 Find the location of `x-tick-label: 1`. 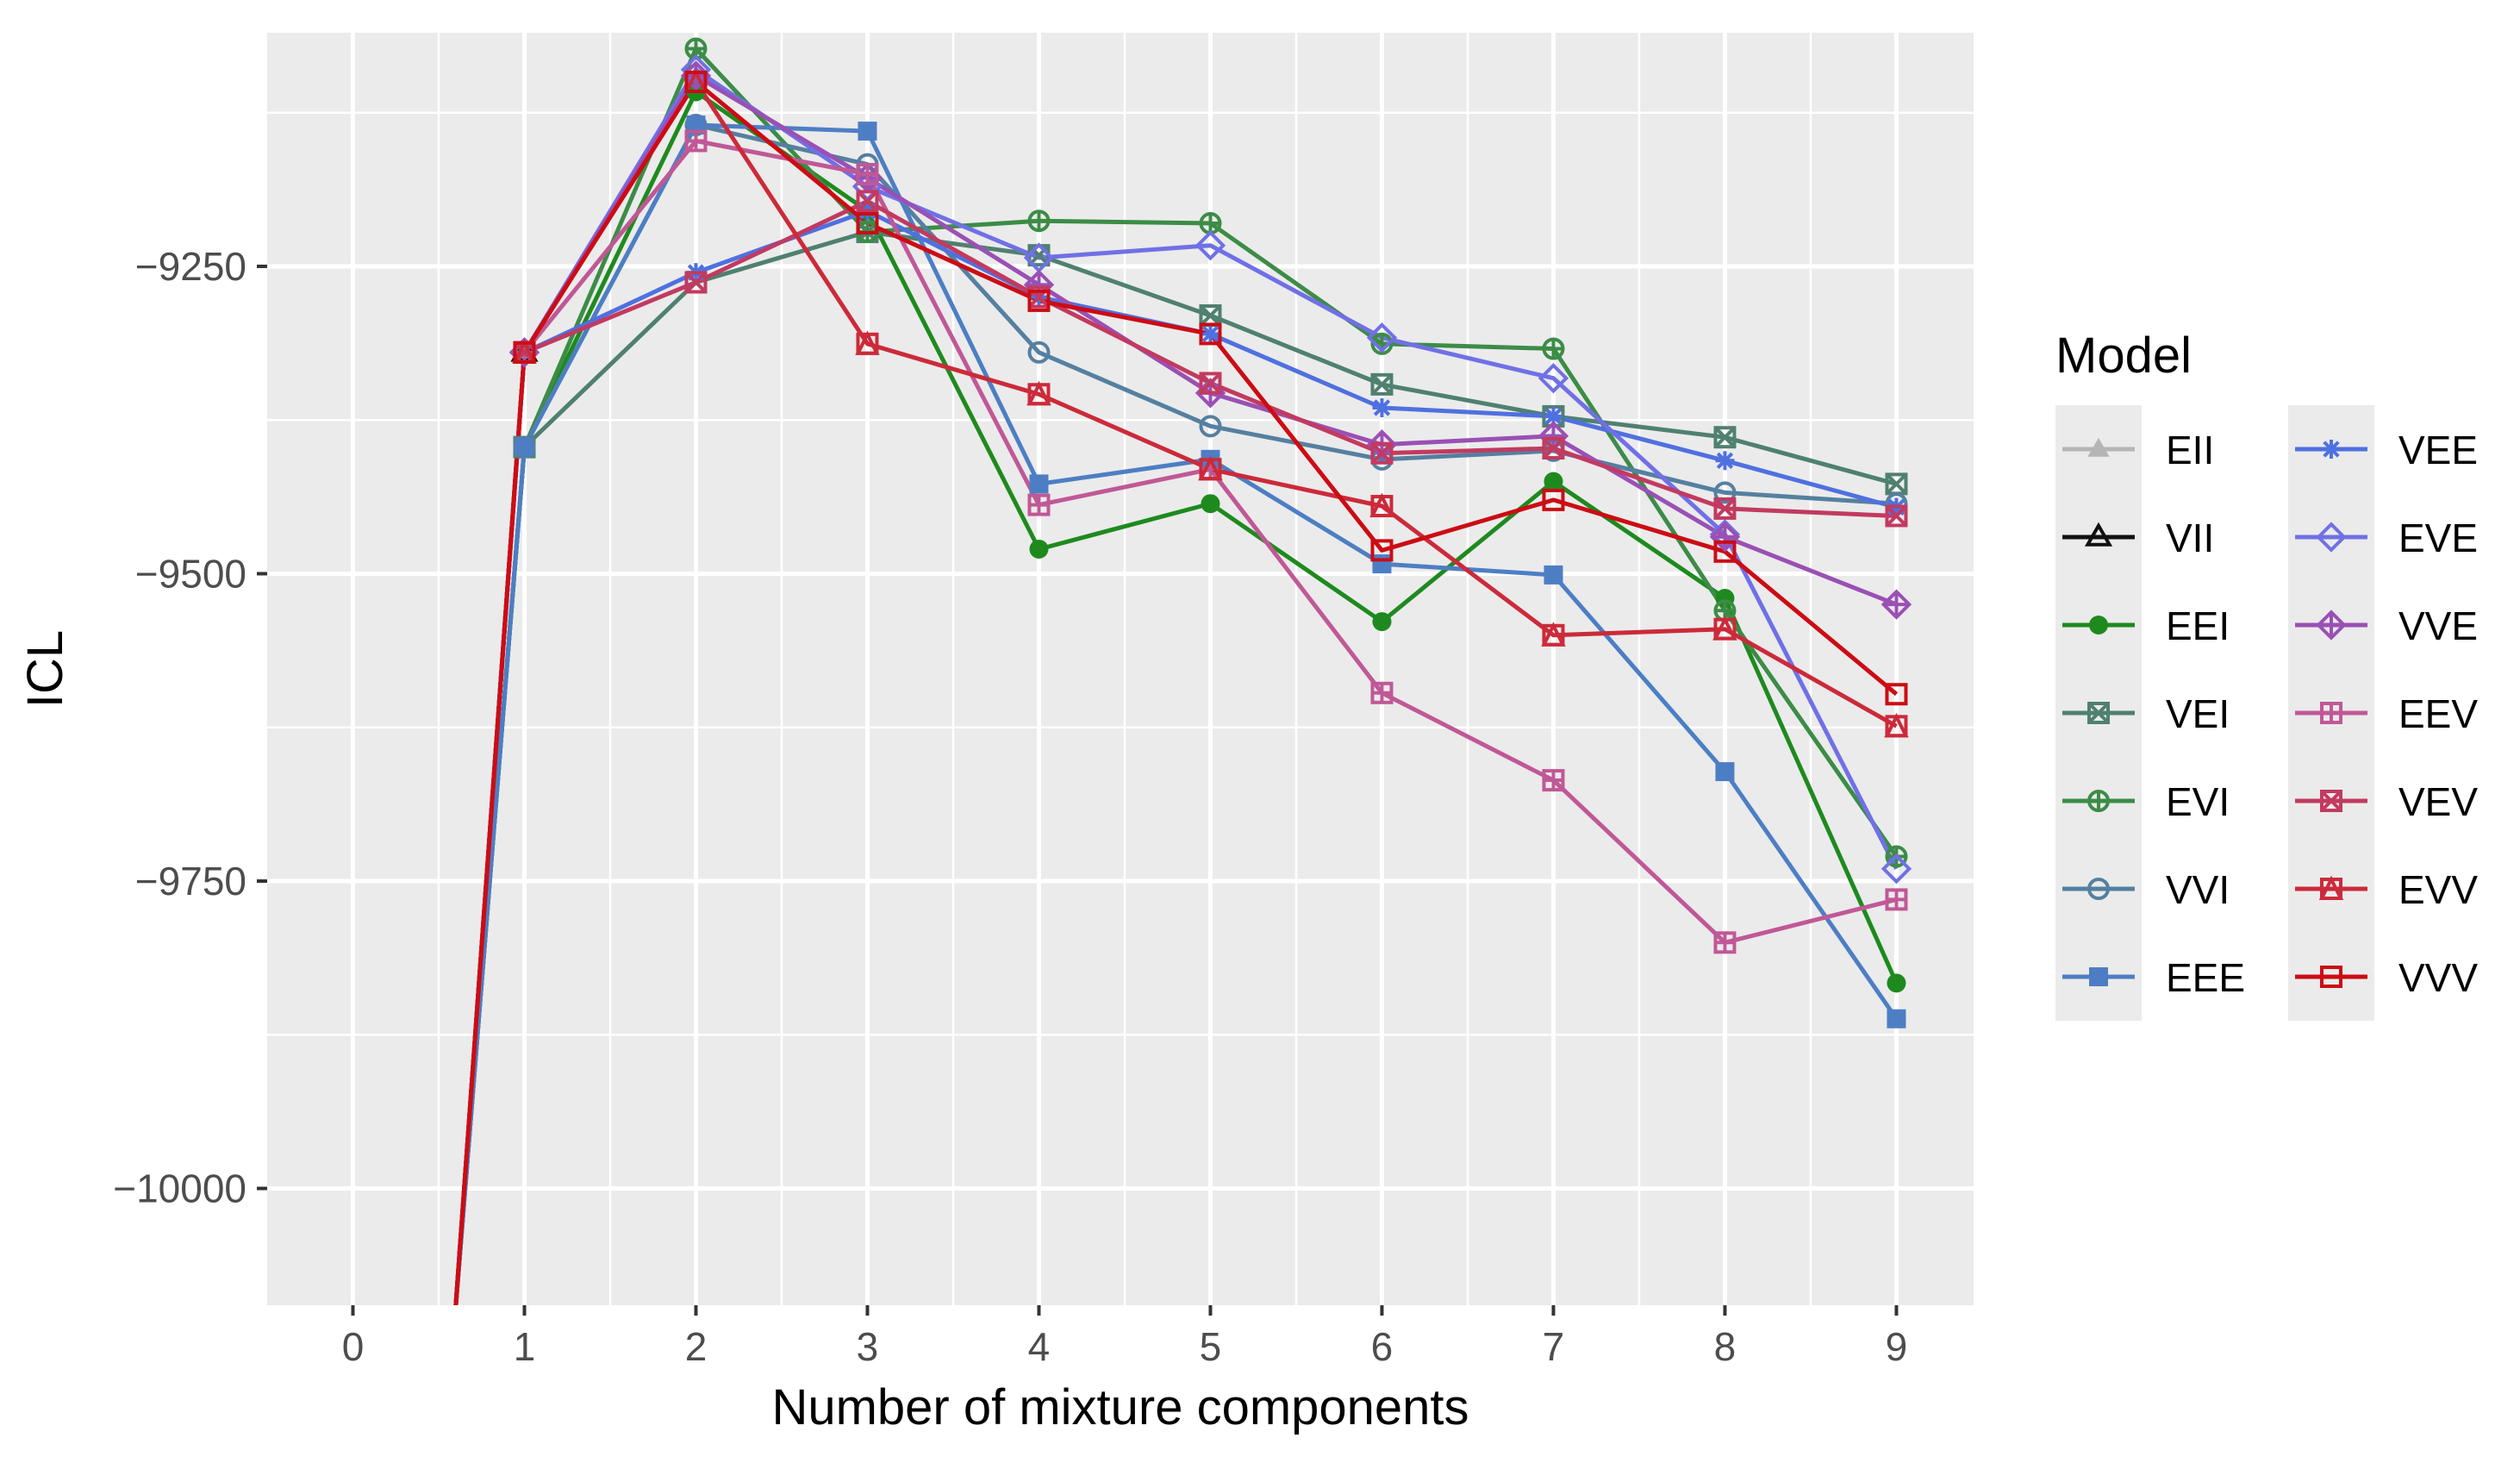

x-tick-label: 1 is located at coordinates (525, 1346).